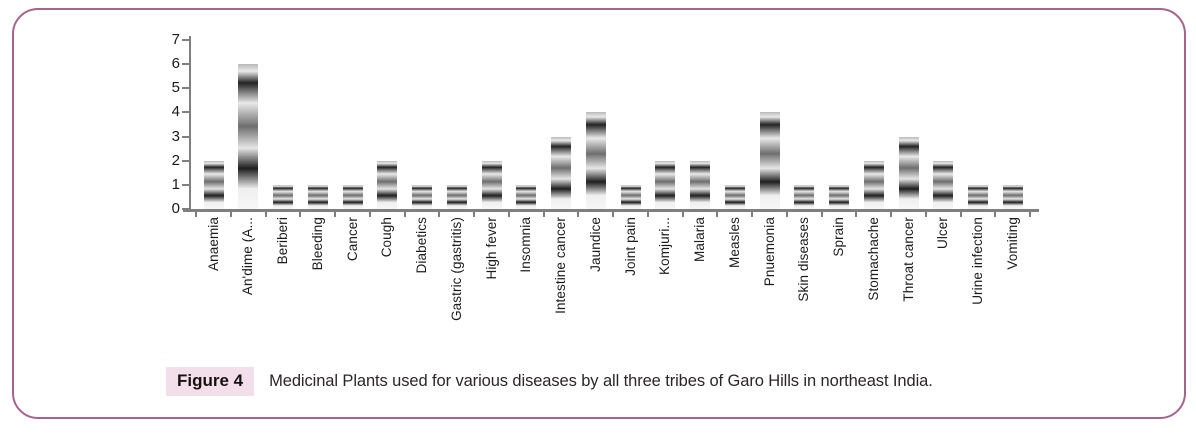  Describe the element at coordinates (943, 233) in the screenshot. I see `category-label: Ulcer` at that location.